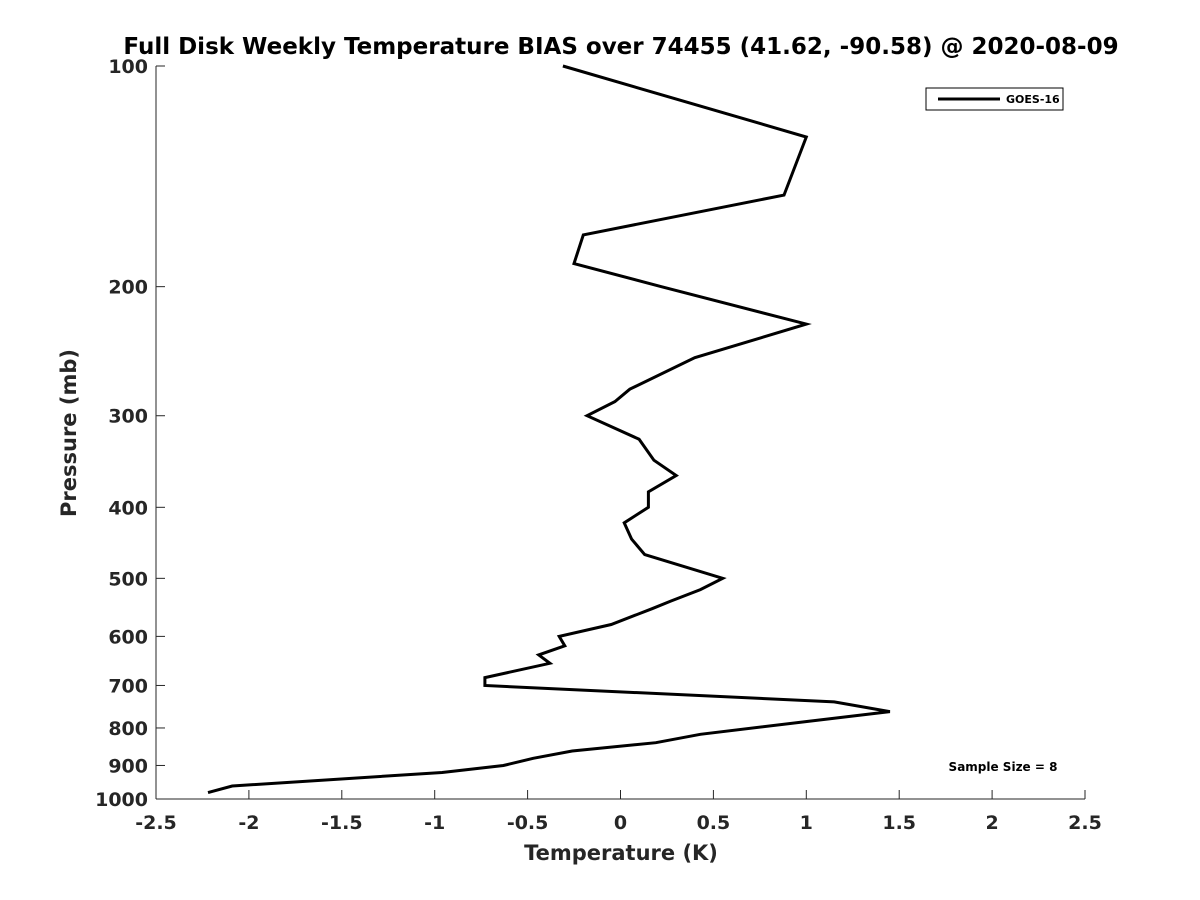 The height and width of the screenshot is (900, 1200). Describe the element at coordinates (1085, 823) in the screenshot. I see `x-tick-label: 2.5` at that location.